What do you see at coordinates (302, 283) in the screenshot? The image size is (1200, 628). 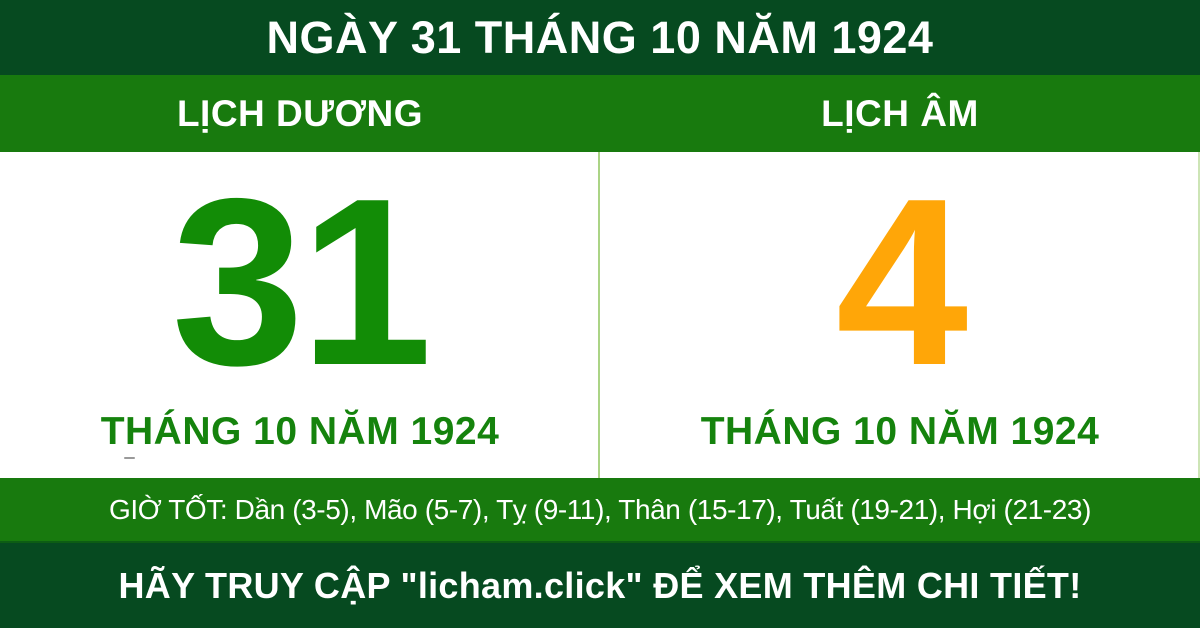 I see `solar-day-number: 31` at bounding box center [302, 283].